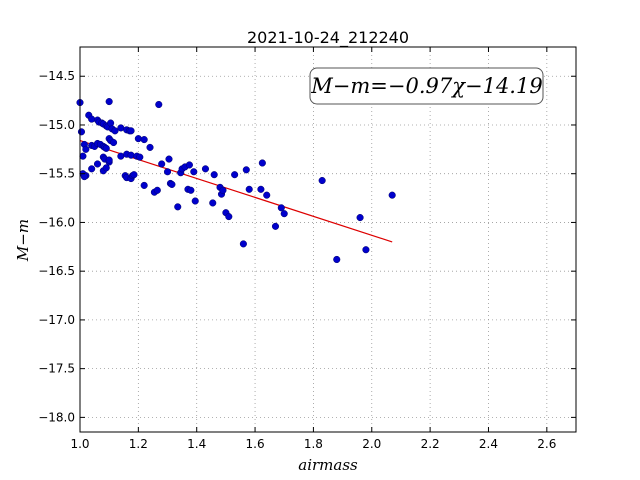 The width and height of the screenshot is (640, 480). Describe the element at coordinates (328, 465) in the screenshot. I see `x-axis-label: airmass` at that location.